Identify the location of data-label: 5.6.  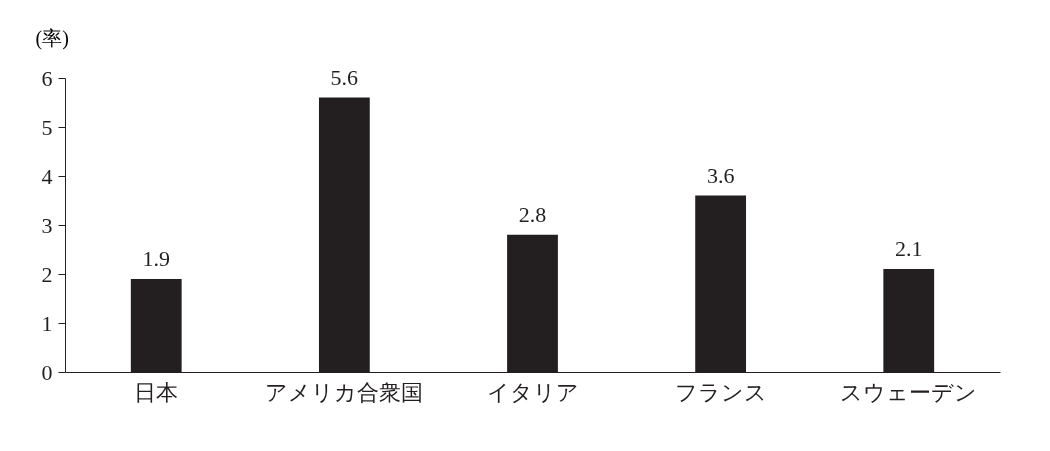
(344, 77).